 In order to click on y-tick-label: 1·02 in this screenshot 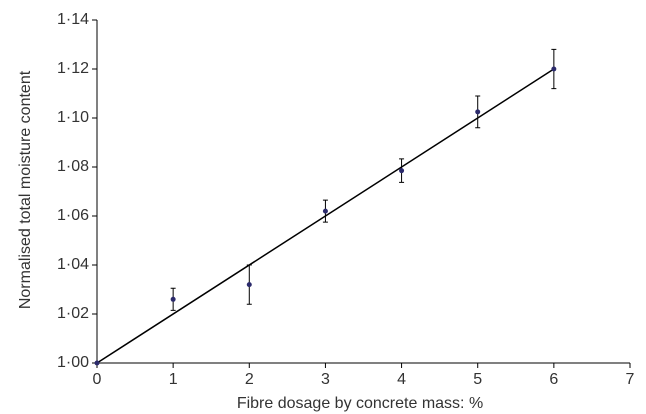, I will do `click(73, 313)`.